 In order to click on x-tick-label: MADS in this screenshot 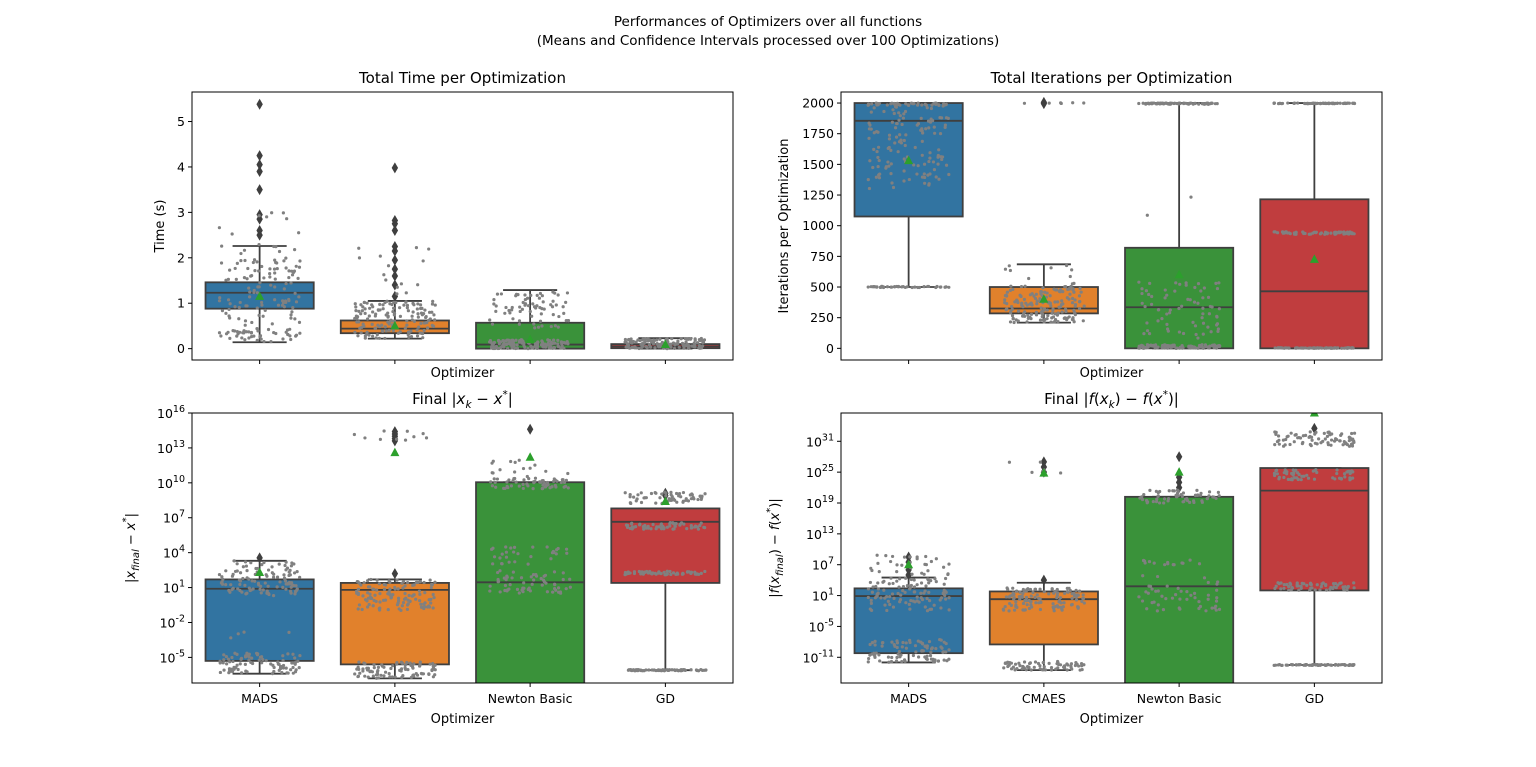, I will do `click(908, 698)`.